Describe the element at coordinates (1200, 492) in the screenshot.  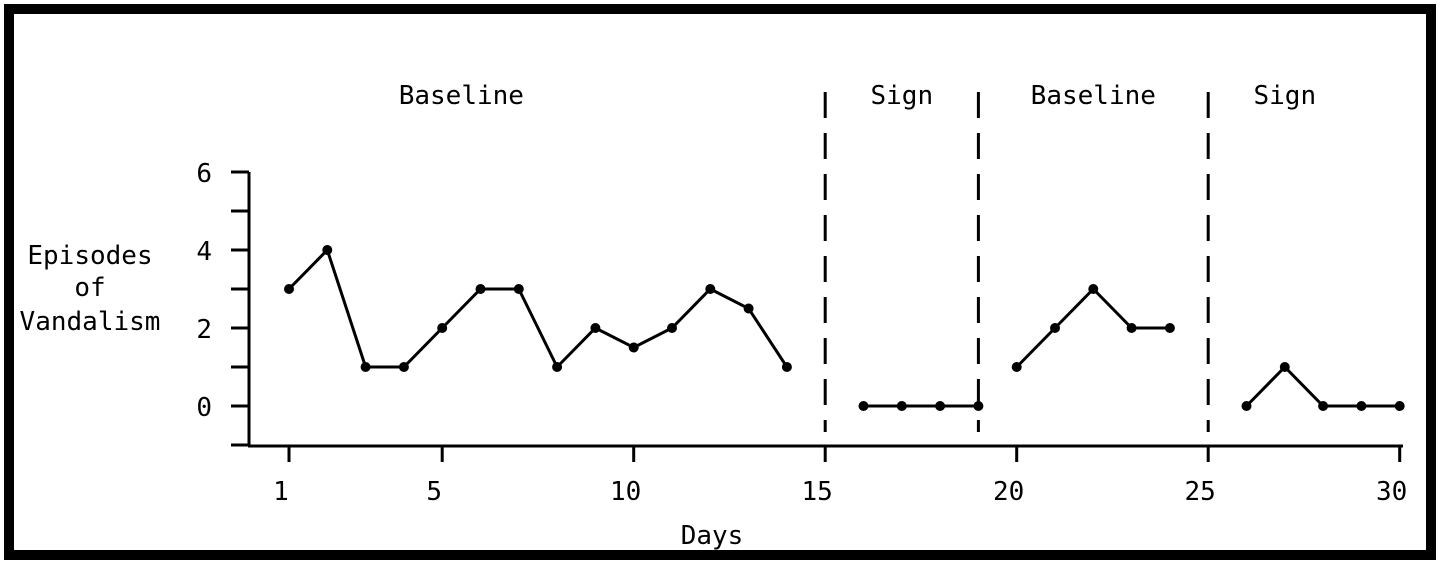
I see `x-tick-label: 25` at that location.